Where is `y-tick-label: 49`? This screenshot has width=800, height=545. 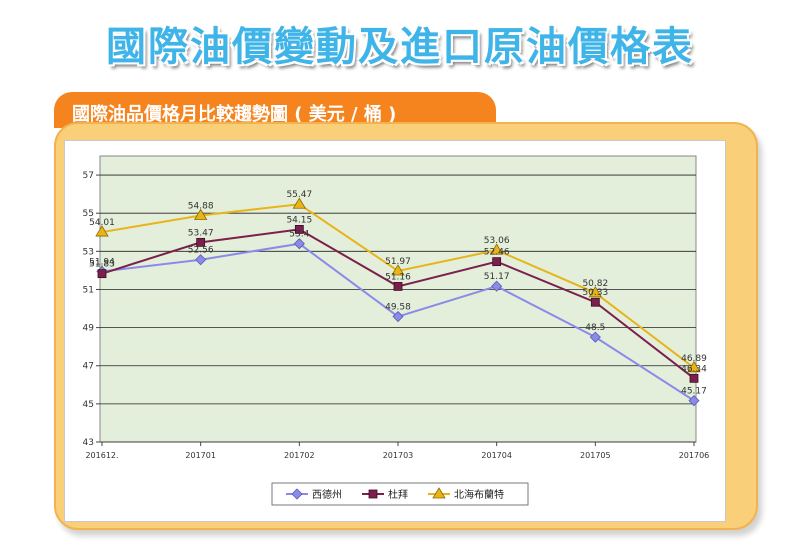
y-tick-label: 49 is located at coordinates (89, 329).